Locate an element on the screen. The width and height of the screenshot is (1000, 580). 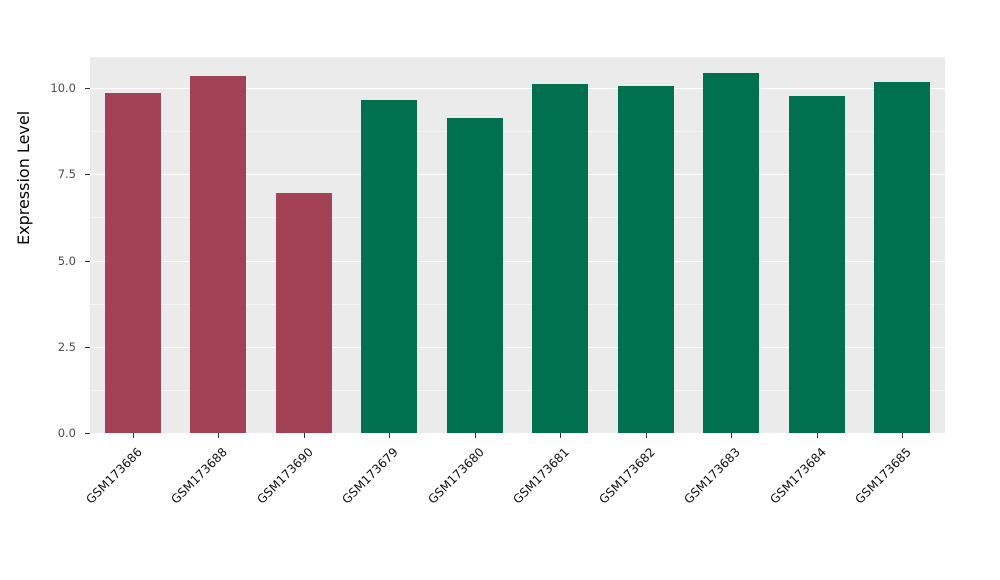
x-tick-label-GSM173679: GSM173679 is located at coordinates (370, 476).